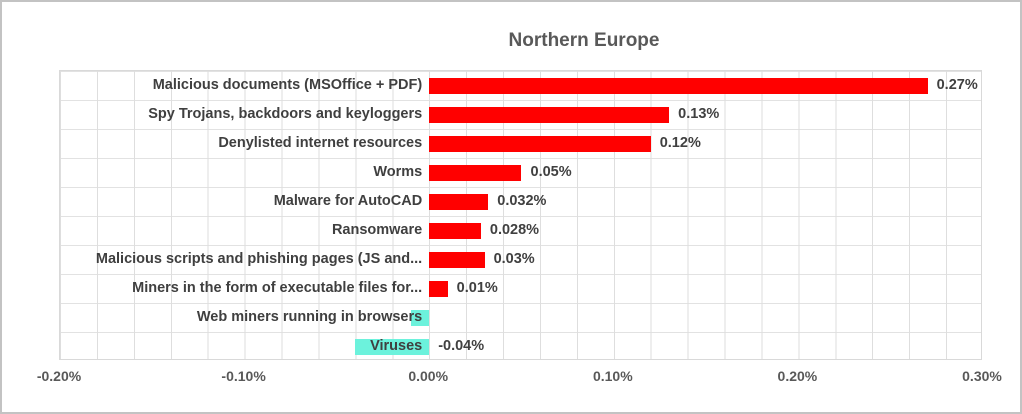 This screenshot has height=414, width=1022. I want to click on category-label: Web miners running in browsers, so click(309, 317).